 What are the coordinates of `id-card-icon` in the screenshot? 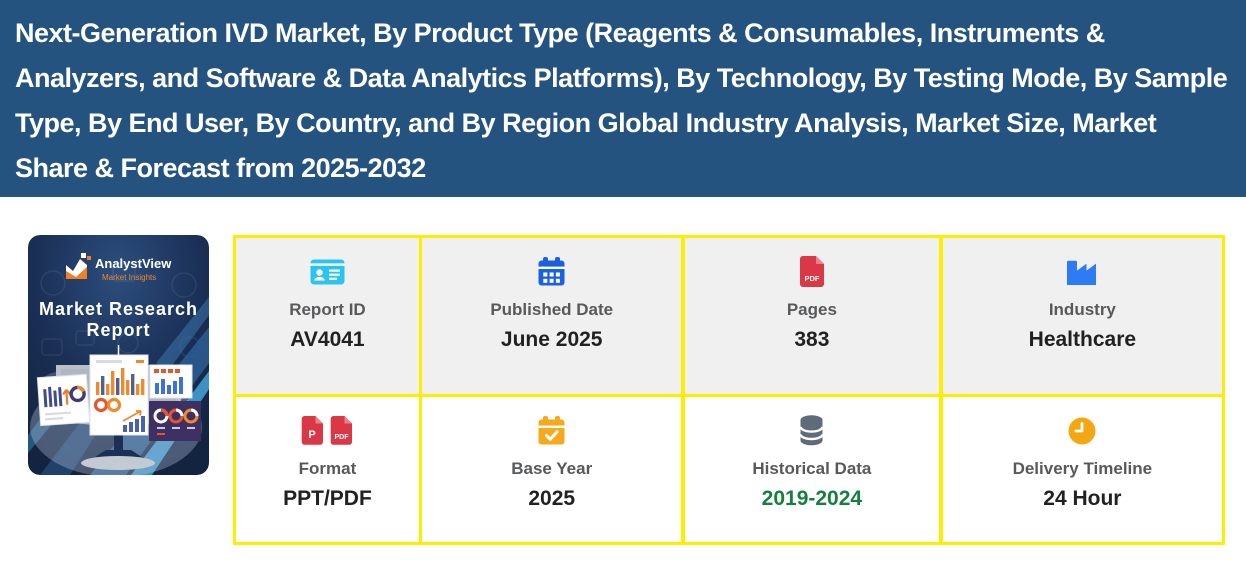 It's located at (327, 271).